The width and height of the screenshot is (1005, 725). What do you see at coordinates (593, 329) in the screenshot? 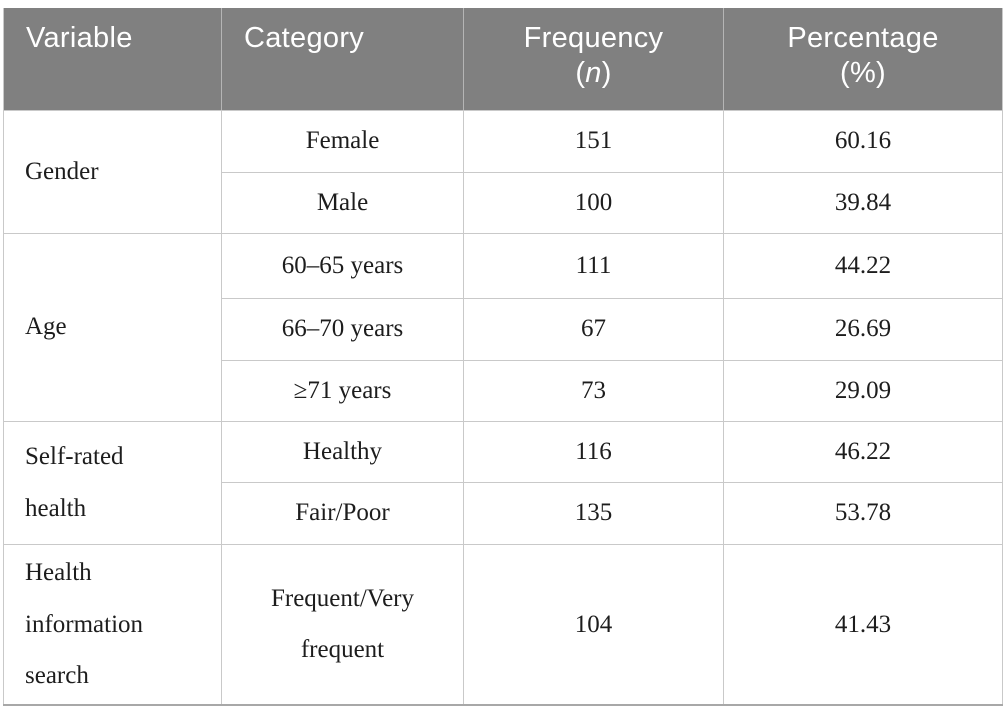
I see `cell-frequency: 67` at bounding box center [593, 329].